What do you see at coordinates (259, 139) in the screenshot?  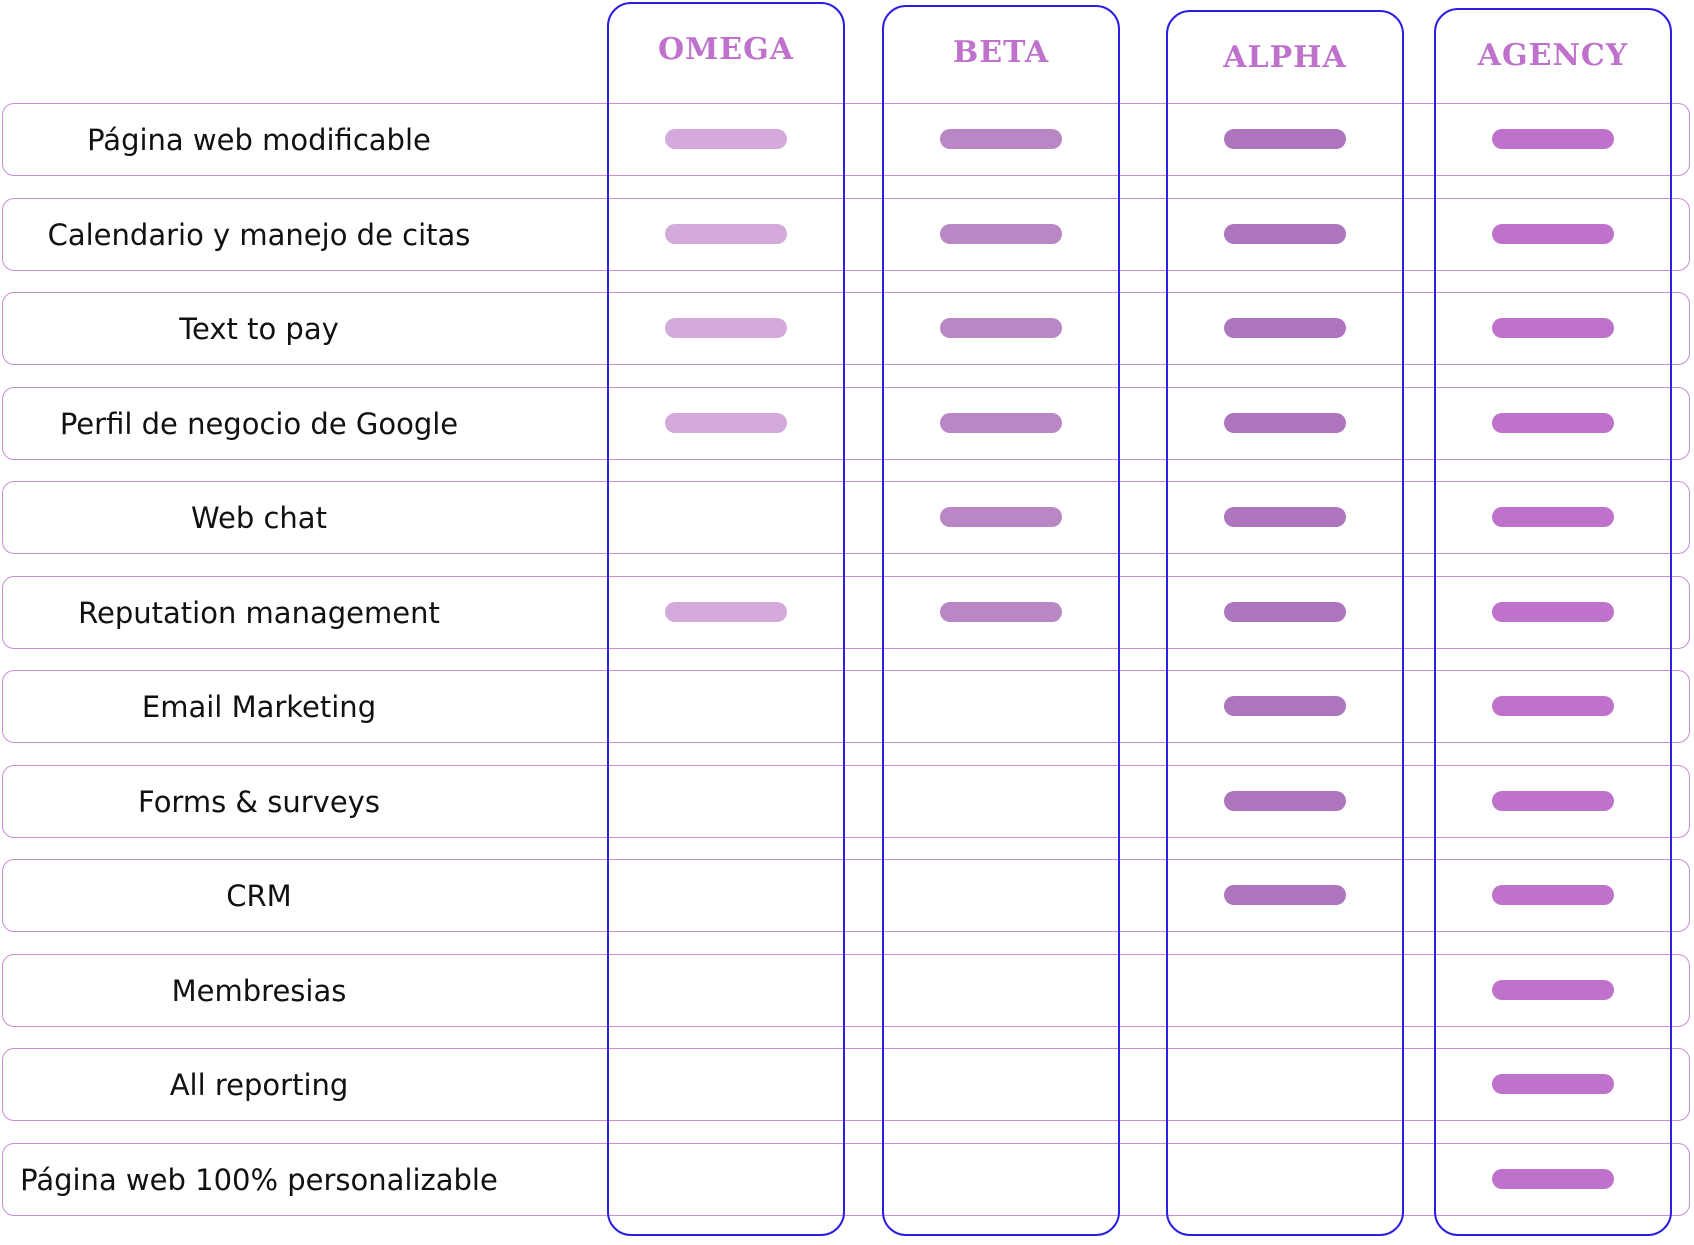 I see `feature-label: Página web modificable` at bounding box center [259, 139].